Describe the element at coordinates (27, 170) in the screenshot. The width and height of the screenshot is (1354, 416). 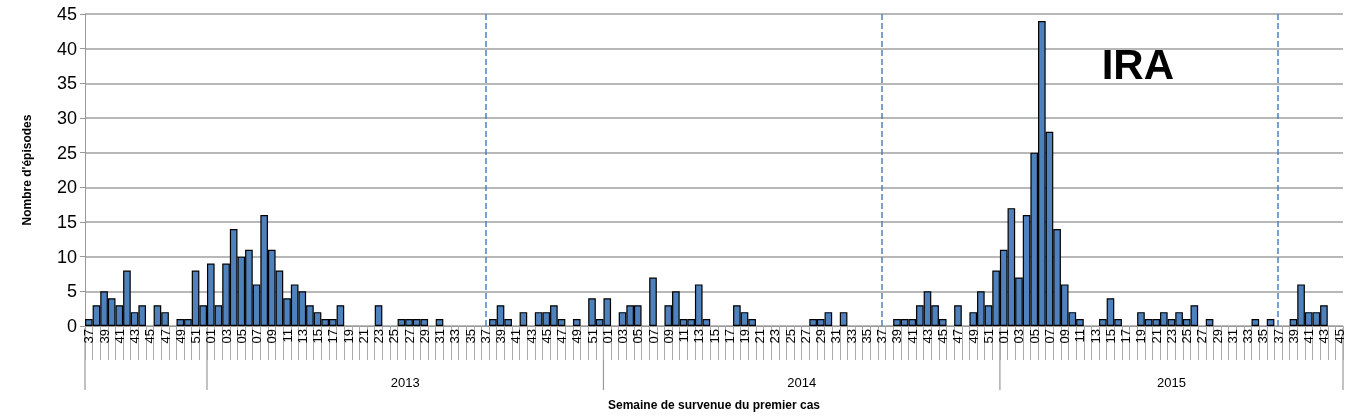
I see `y-axis-title: Nombre d'épisodes` at that location.